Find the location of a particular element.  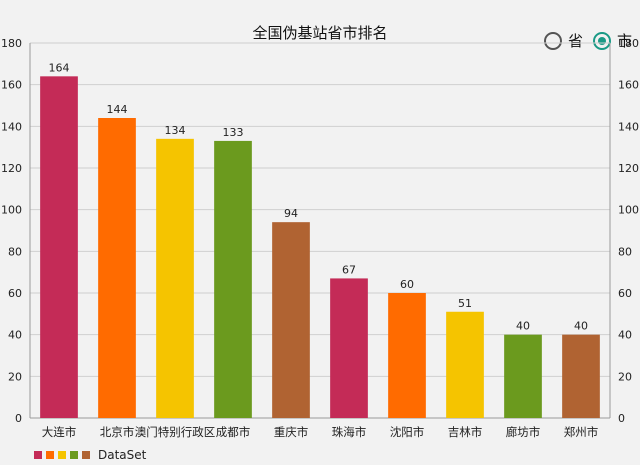

y-tick-left-120: 120 is located at coordinates (11, 168).